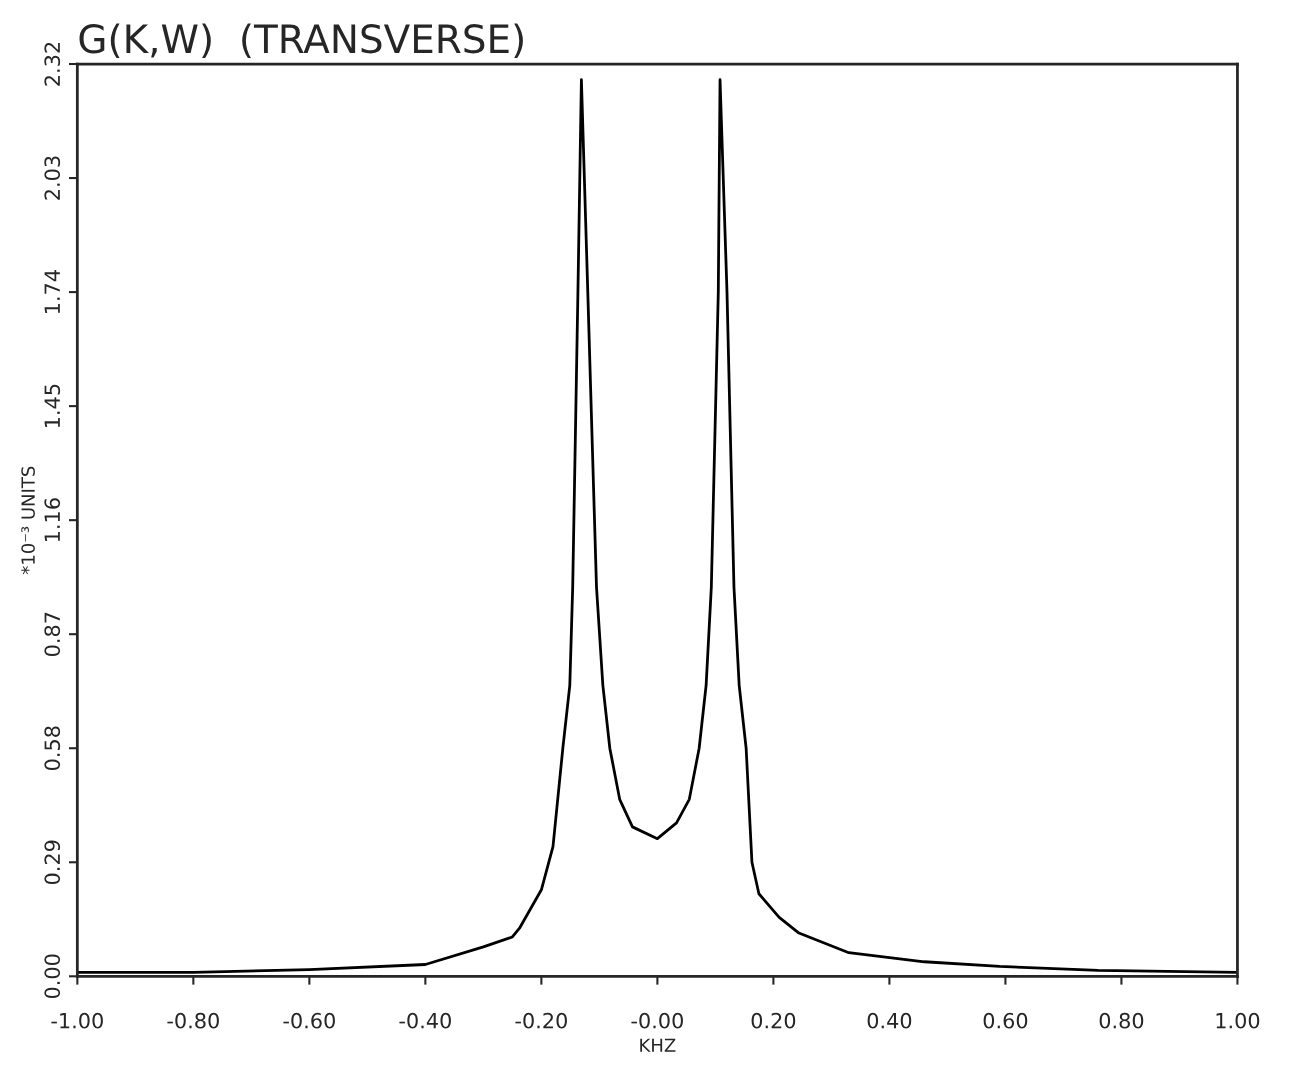 The width and height of the screenshot is (1289, 1067). Describe the element at coordinates (889, 1020) in the screenshot. I see `x-tick-label: 0.40` at that location.